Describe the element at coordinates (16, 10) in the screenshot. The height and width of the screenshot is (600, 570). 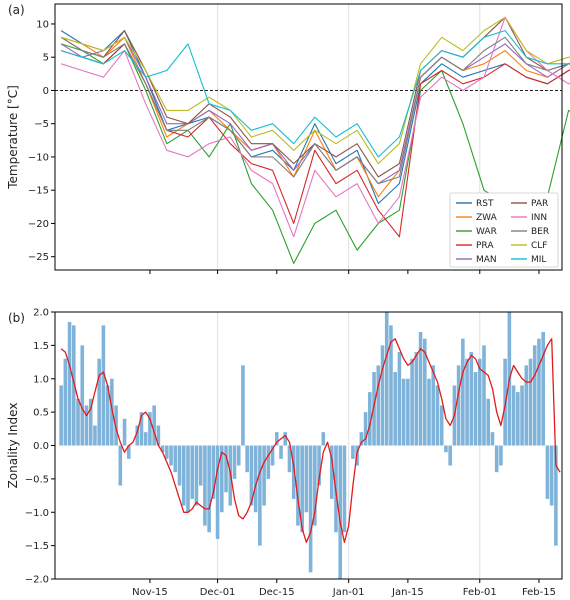
I see `panel-label-a: (a)` at that location.